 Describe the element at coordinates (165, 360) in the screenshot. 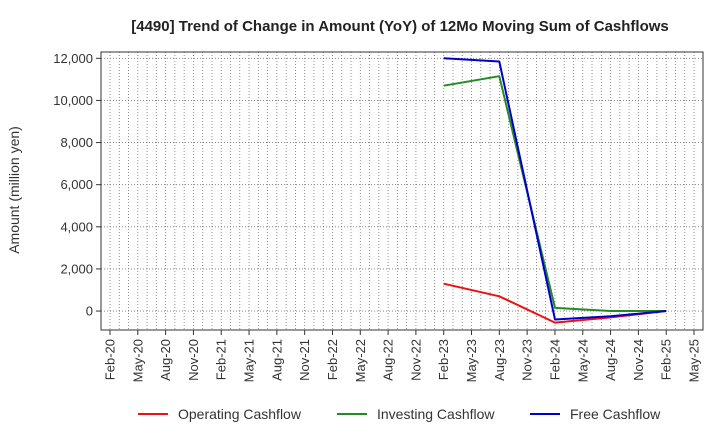

I see `x-tick-label: Aug-20` at that location.